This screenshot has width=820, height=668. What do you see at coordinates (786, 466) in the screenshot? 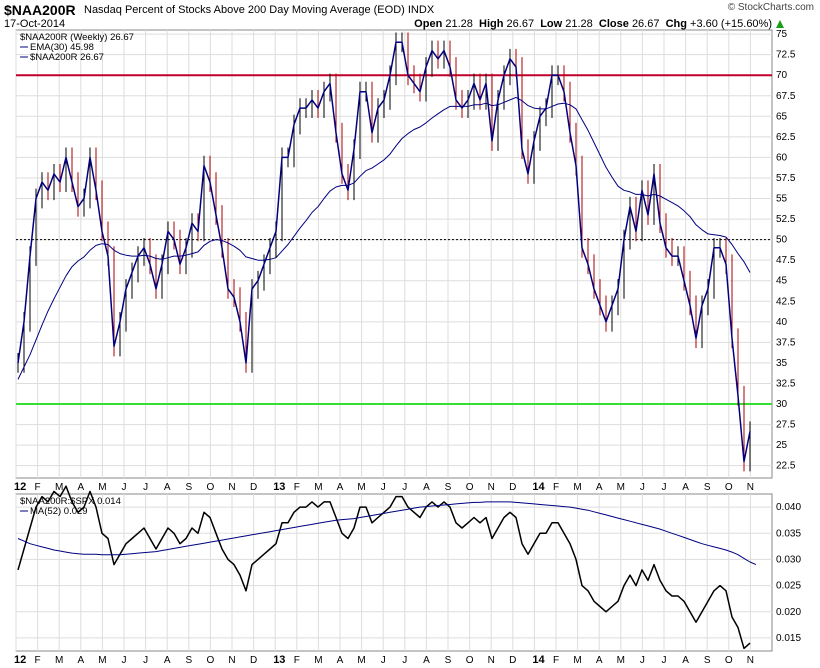
I see `y-tick-label: 22.5` at bounding box center [786, 466].